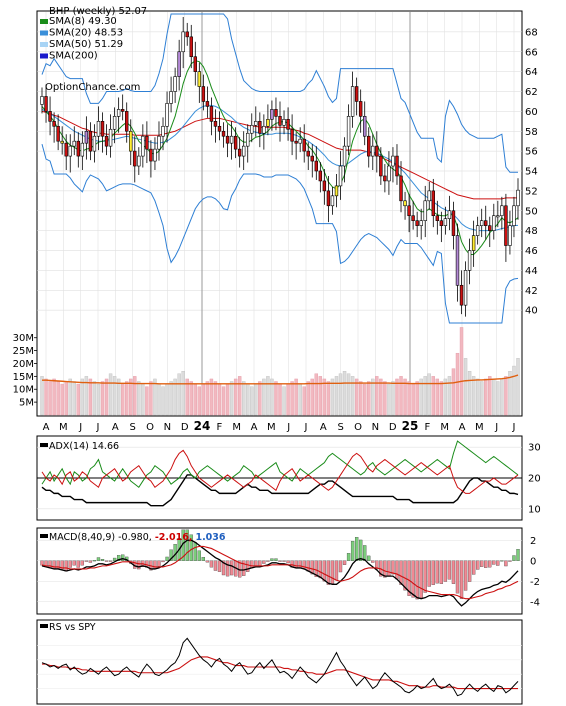 The width and height of the screenshot is (566, 706). I want to click on adx-lines, so click(280, 473).